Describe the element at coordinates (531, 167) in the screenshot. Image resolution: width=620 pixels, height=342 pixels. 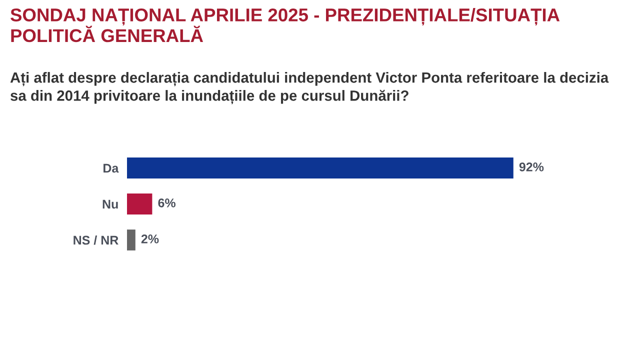
I see `data-label: 92%` at that location.